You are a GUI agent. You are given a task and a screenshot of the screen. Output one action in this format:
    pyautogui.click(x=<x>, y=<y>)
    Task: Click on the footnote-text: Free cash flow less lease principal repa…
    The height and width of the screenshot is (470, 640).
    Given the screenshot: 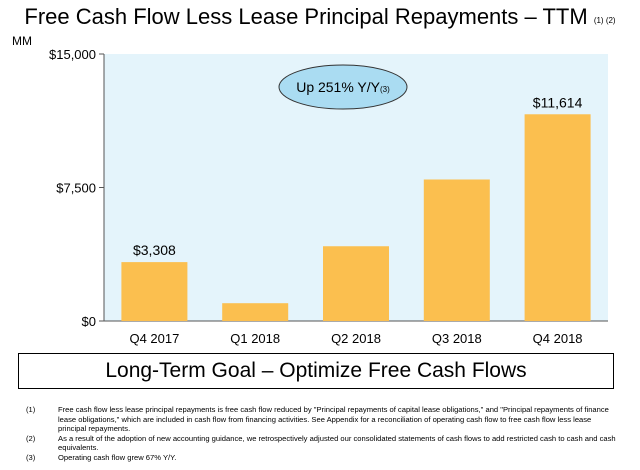 What is the action you would take?
    pyautogui.click(x=333, y=419)
    